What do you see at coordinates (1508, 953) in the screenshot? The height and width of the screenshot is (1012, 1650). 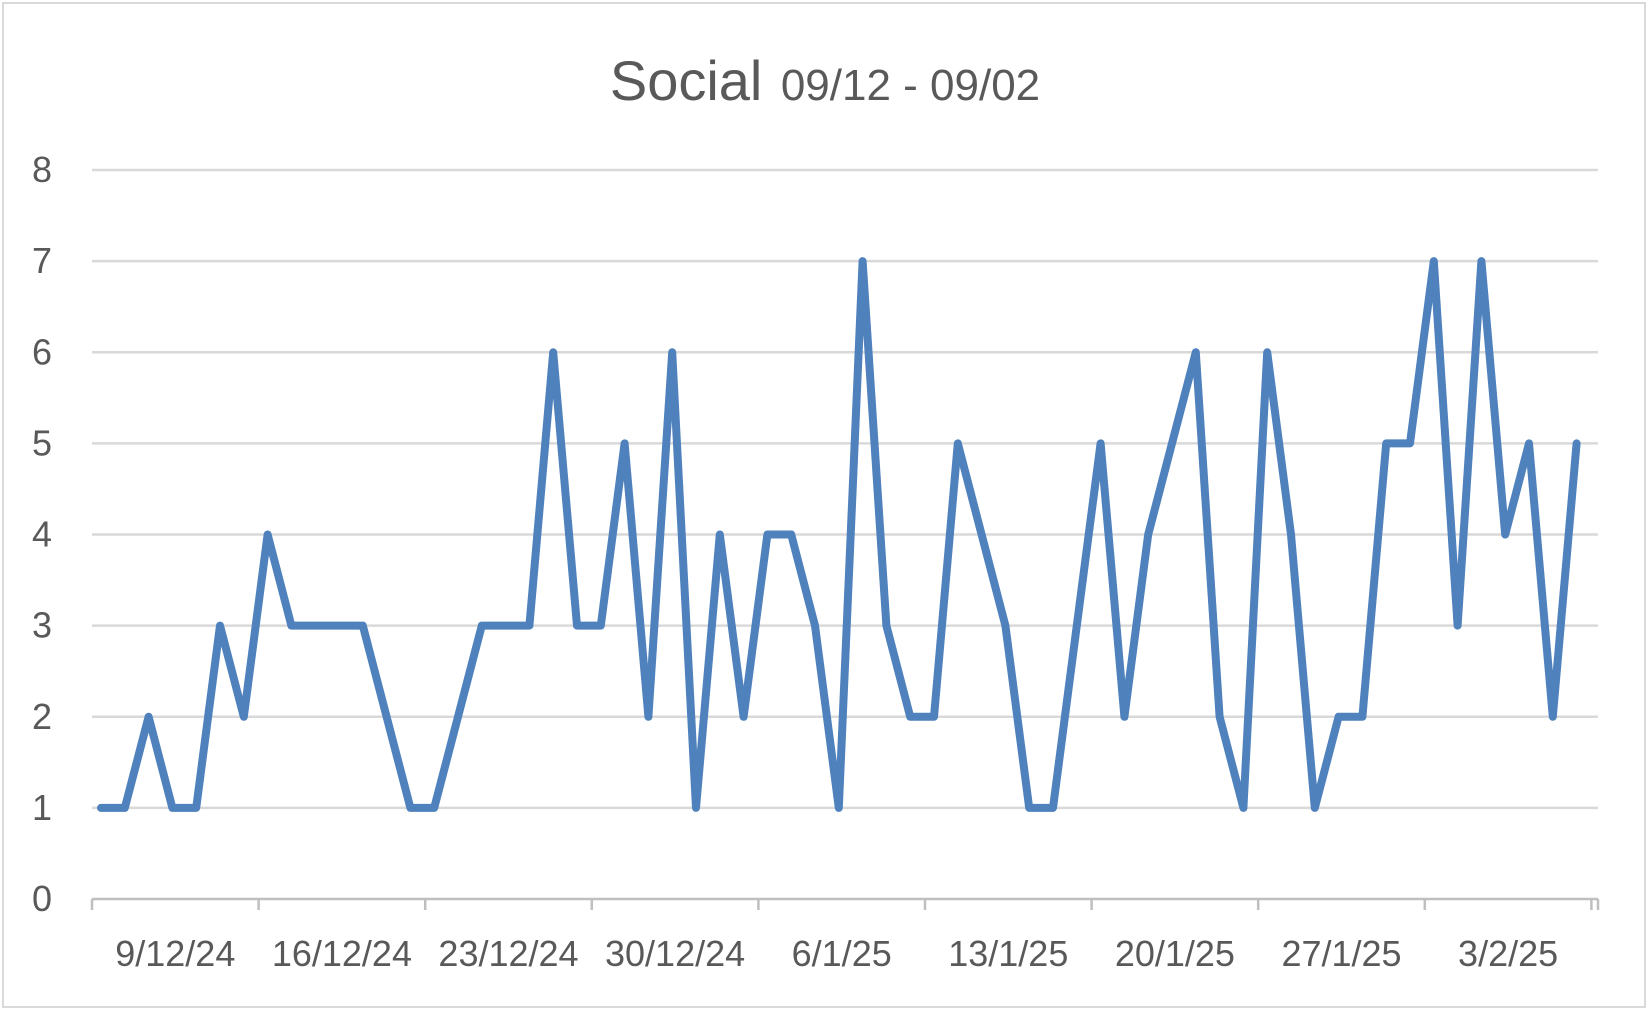 I see `x-tick-label: 3/2/25` at bounding box center [1508, 953].